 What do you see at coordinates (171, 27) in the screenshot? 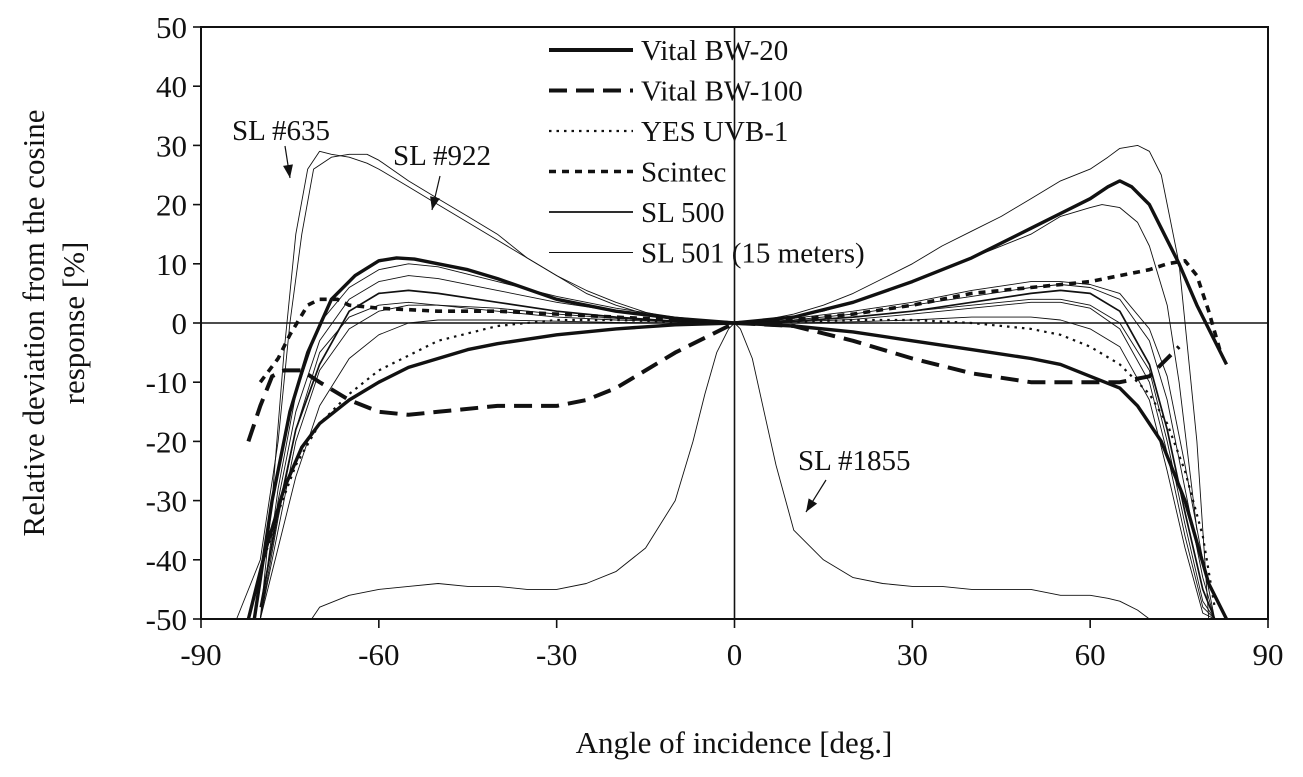
I see `y-tick-label: 50` at bounding box center [171, 27].